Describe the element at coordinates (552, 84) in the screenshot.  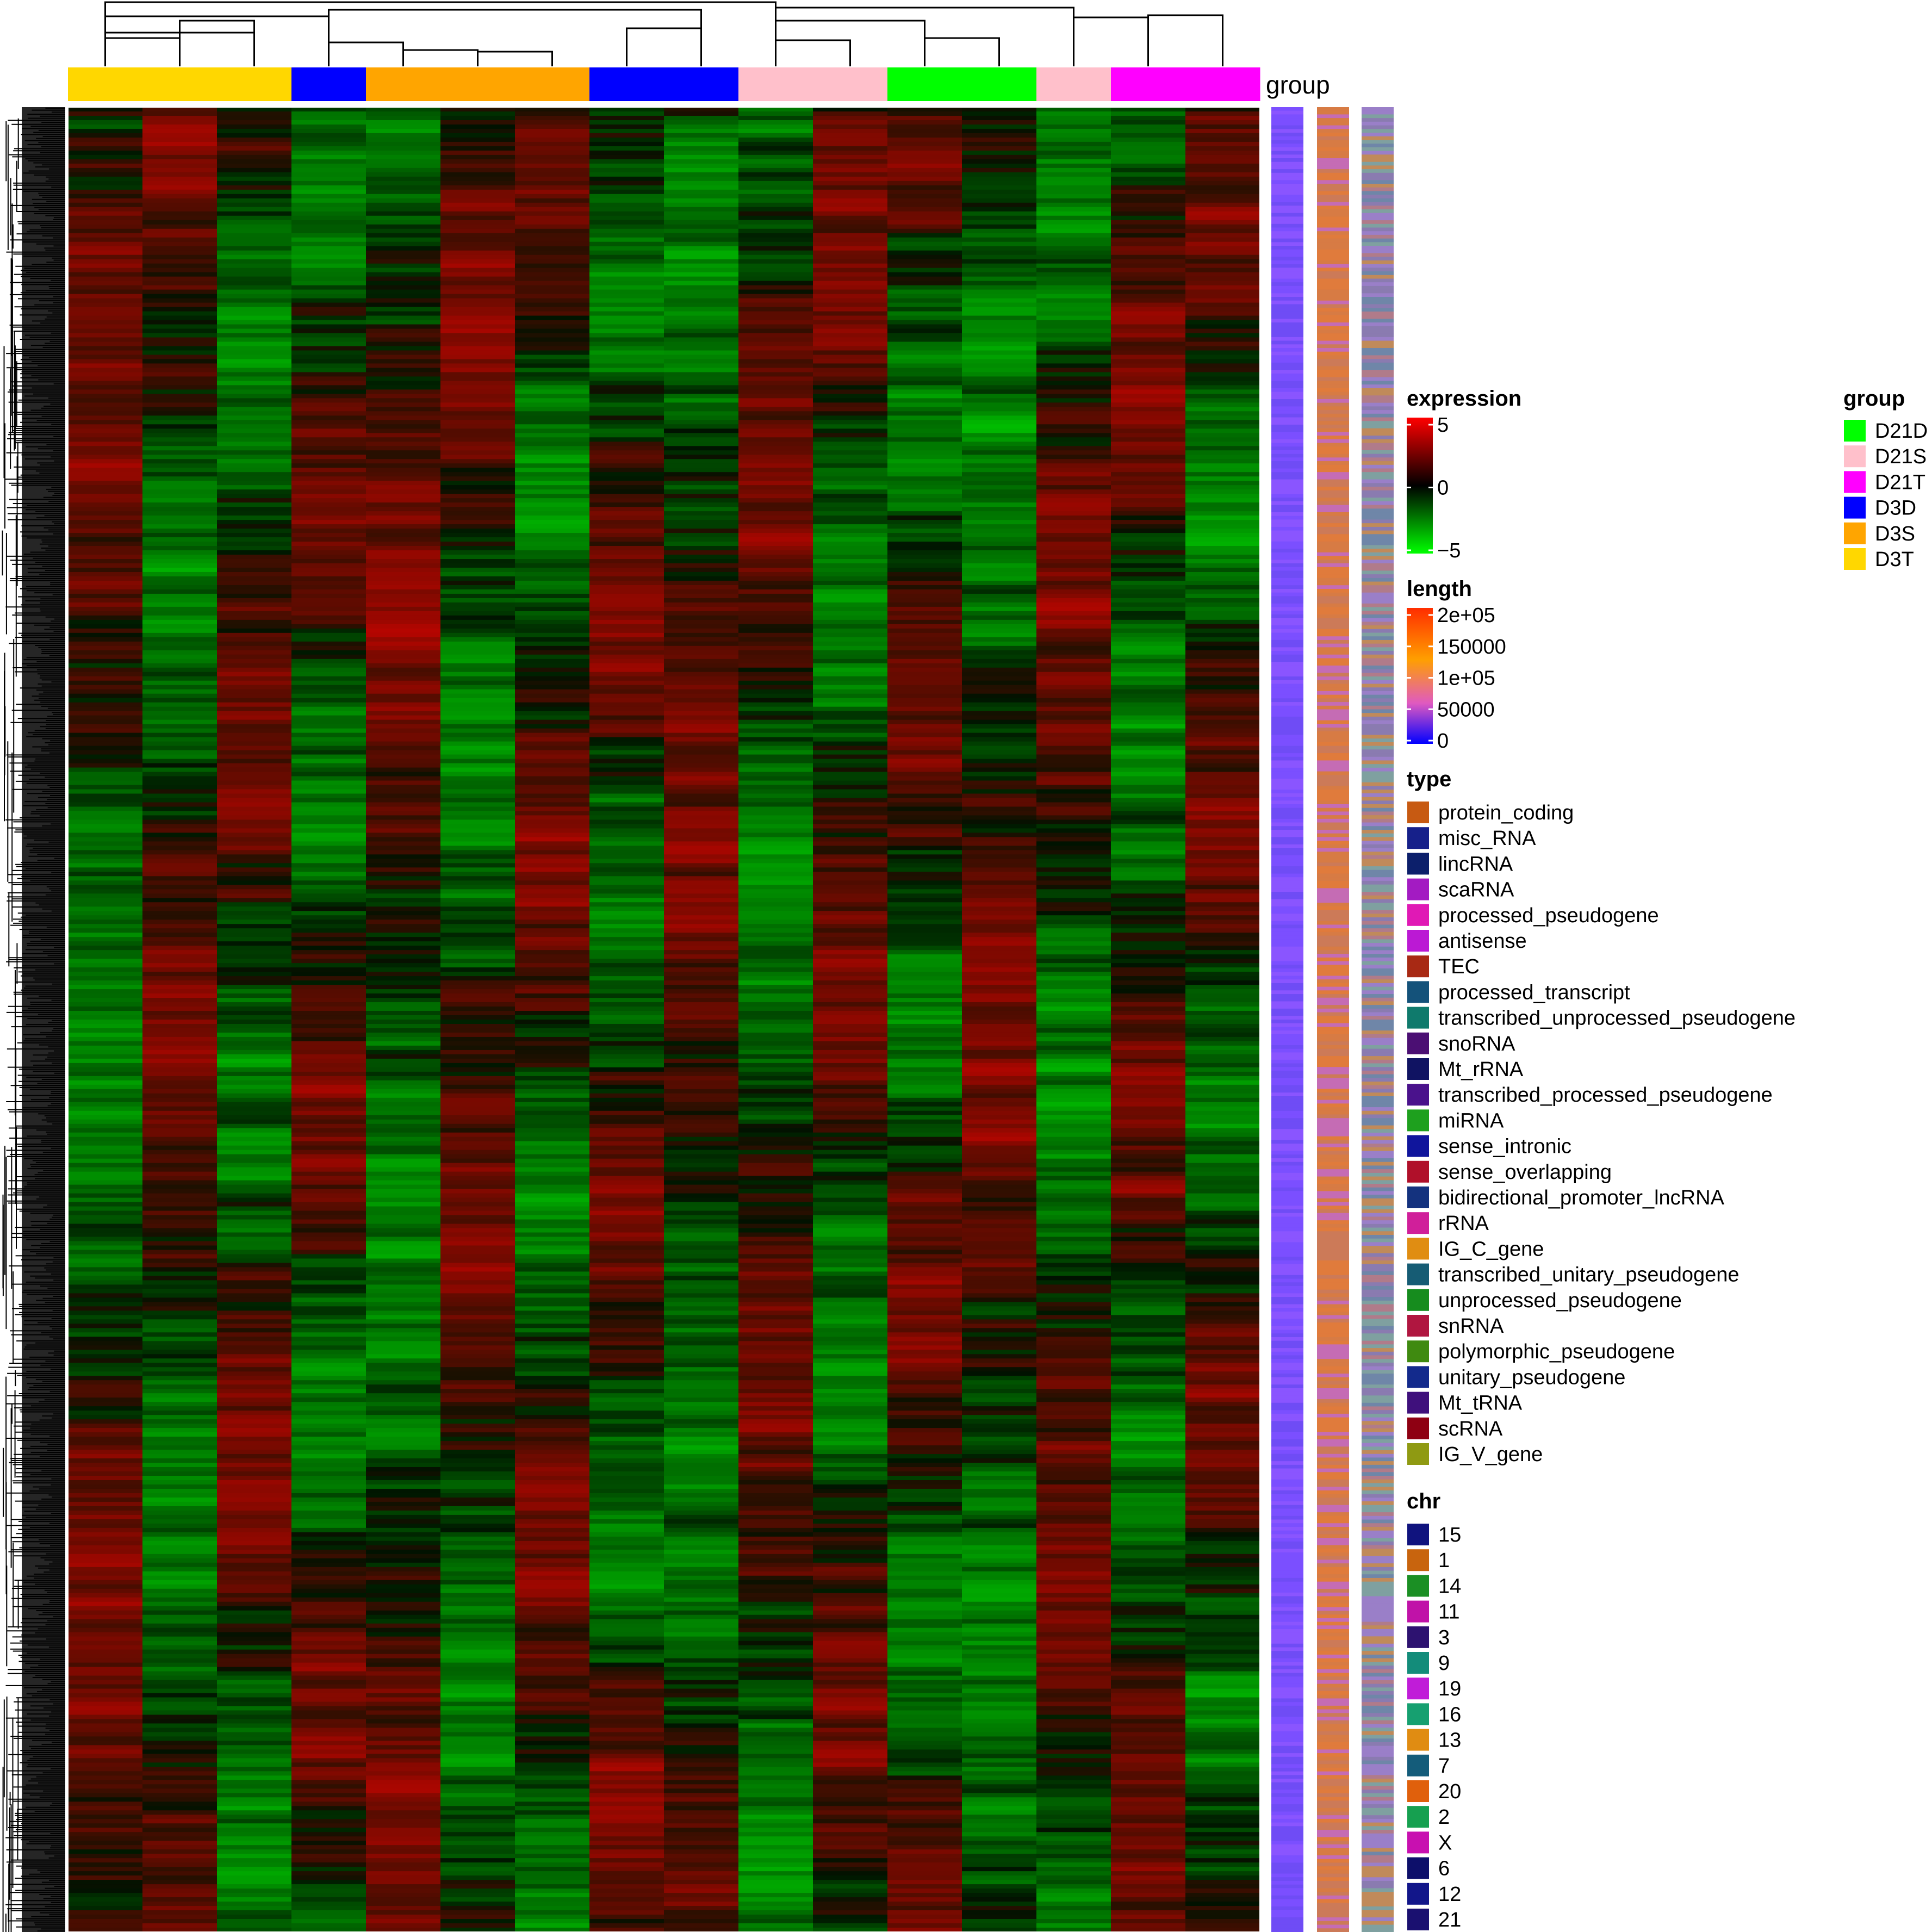
I see `column-group-cell` at that location.